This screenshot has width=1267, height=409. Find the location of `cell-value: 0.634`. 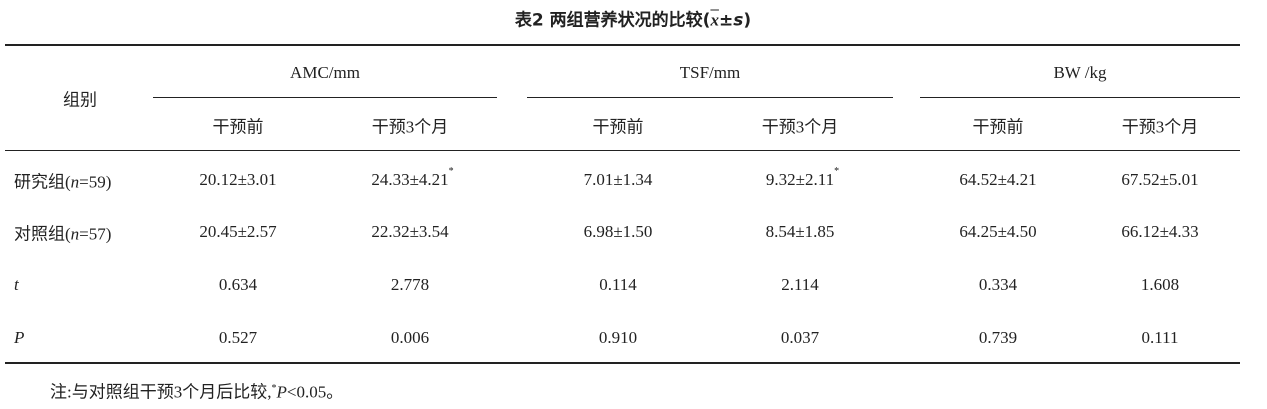

cell-value: 0.634 is located at coordinates (238, 284).